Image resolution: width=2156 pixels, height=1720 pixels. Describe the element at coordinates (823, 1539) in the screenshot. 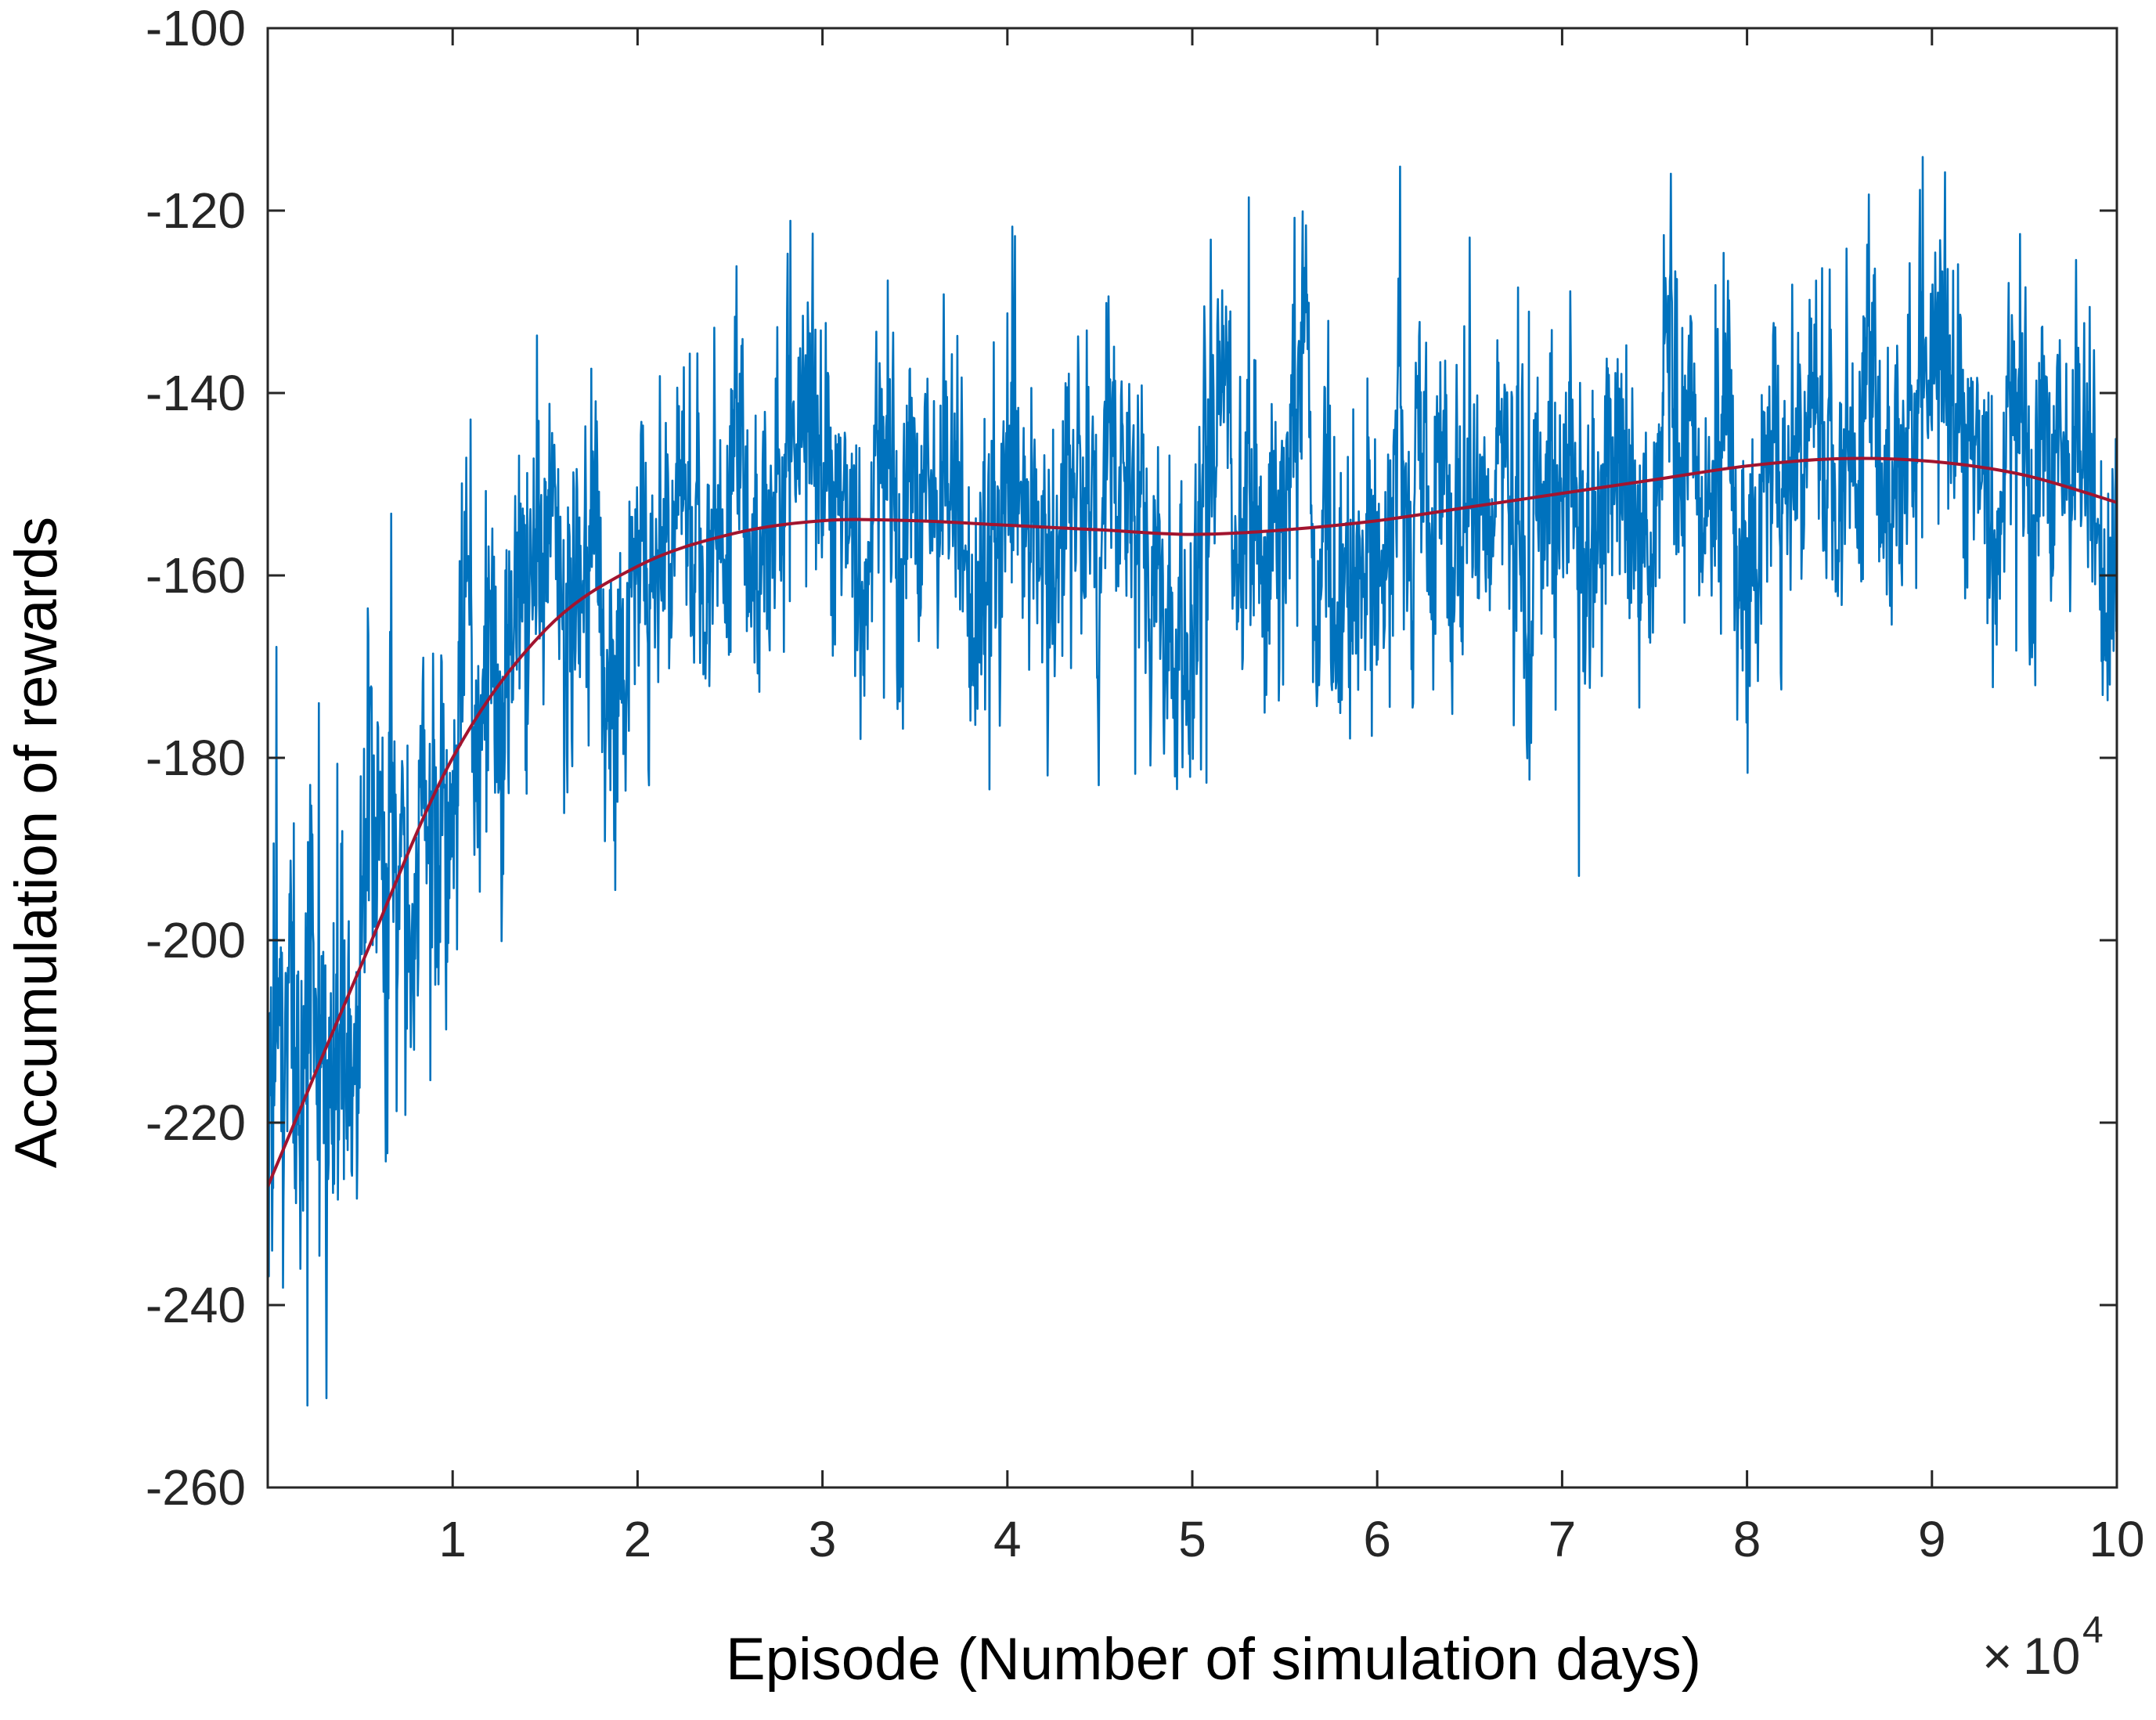

I see `x-tick-label: 3` at that location.